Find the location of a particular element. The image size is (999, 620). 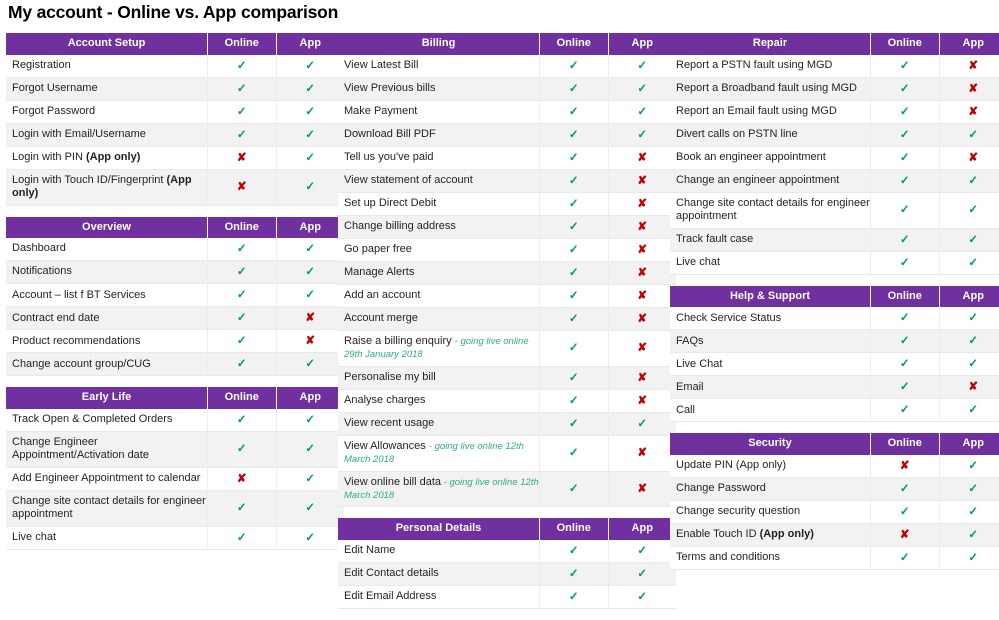

feature-label-text: Go paper free is located at coordinates (378, 249).